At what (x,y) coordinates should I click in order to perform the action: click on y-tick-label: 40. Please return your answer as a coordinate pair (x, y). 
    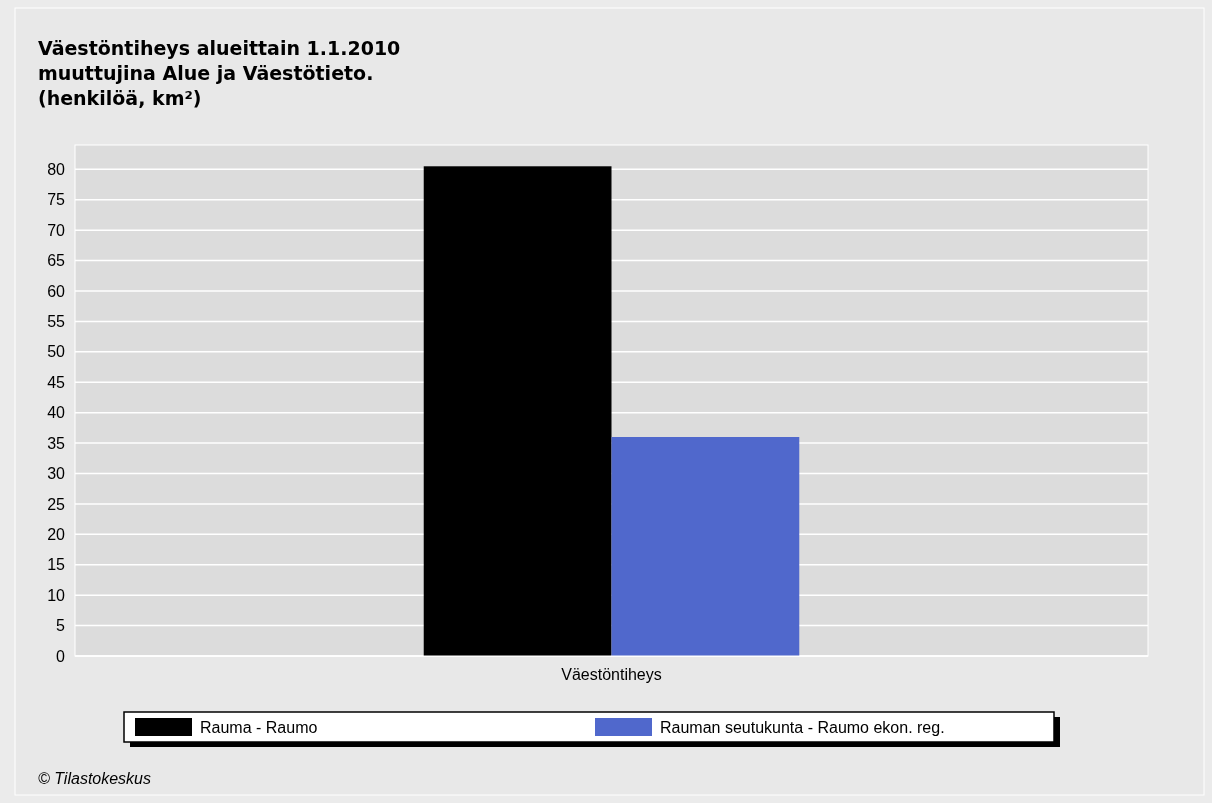
    Looking at the image, I should click on (56, 413).